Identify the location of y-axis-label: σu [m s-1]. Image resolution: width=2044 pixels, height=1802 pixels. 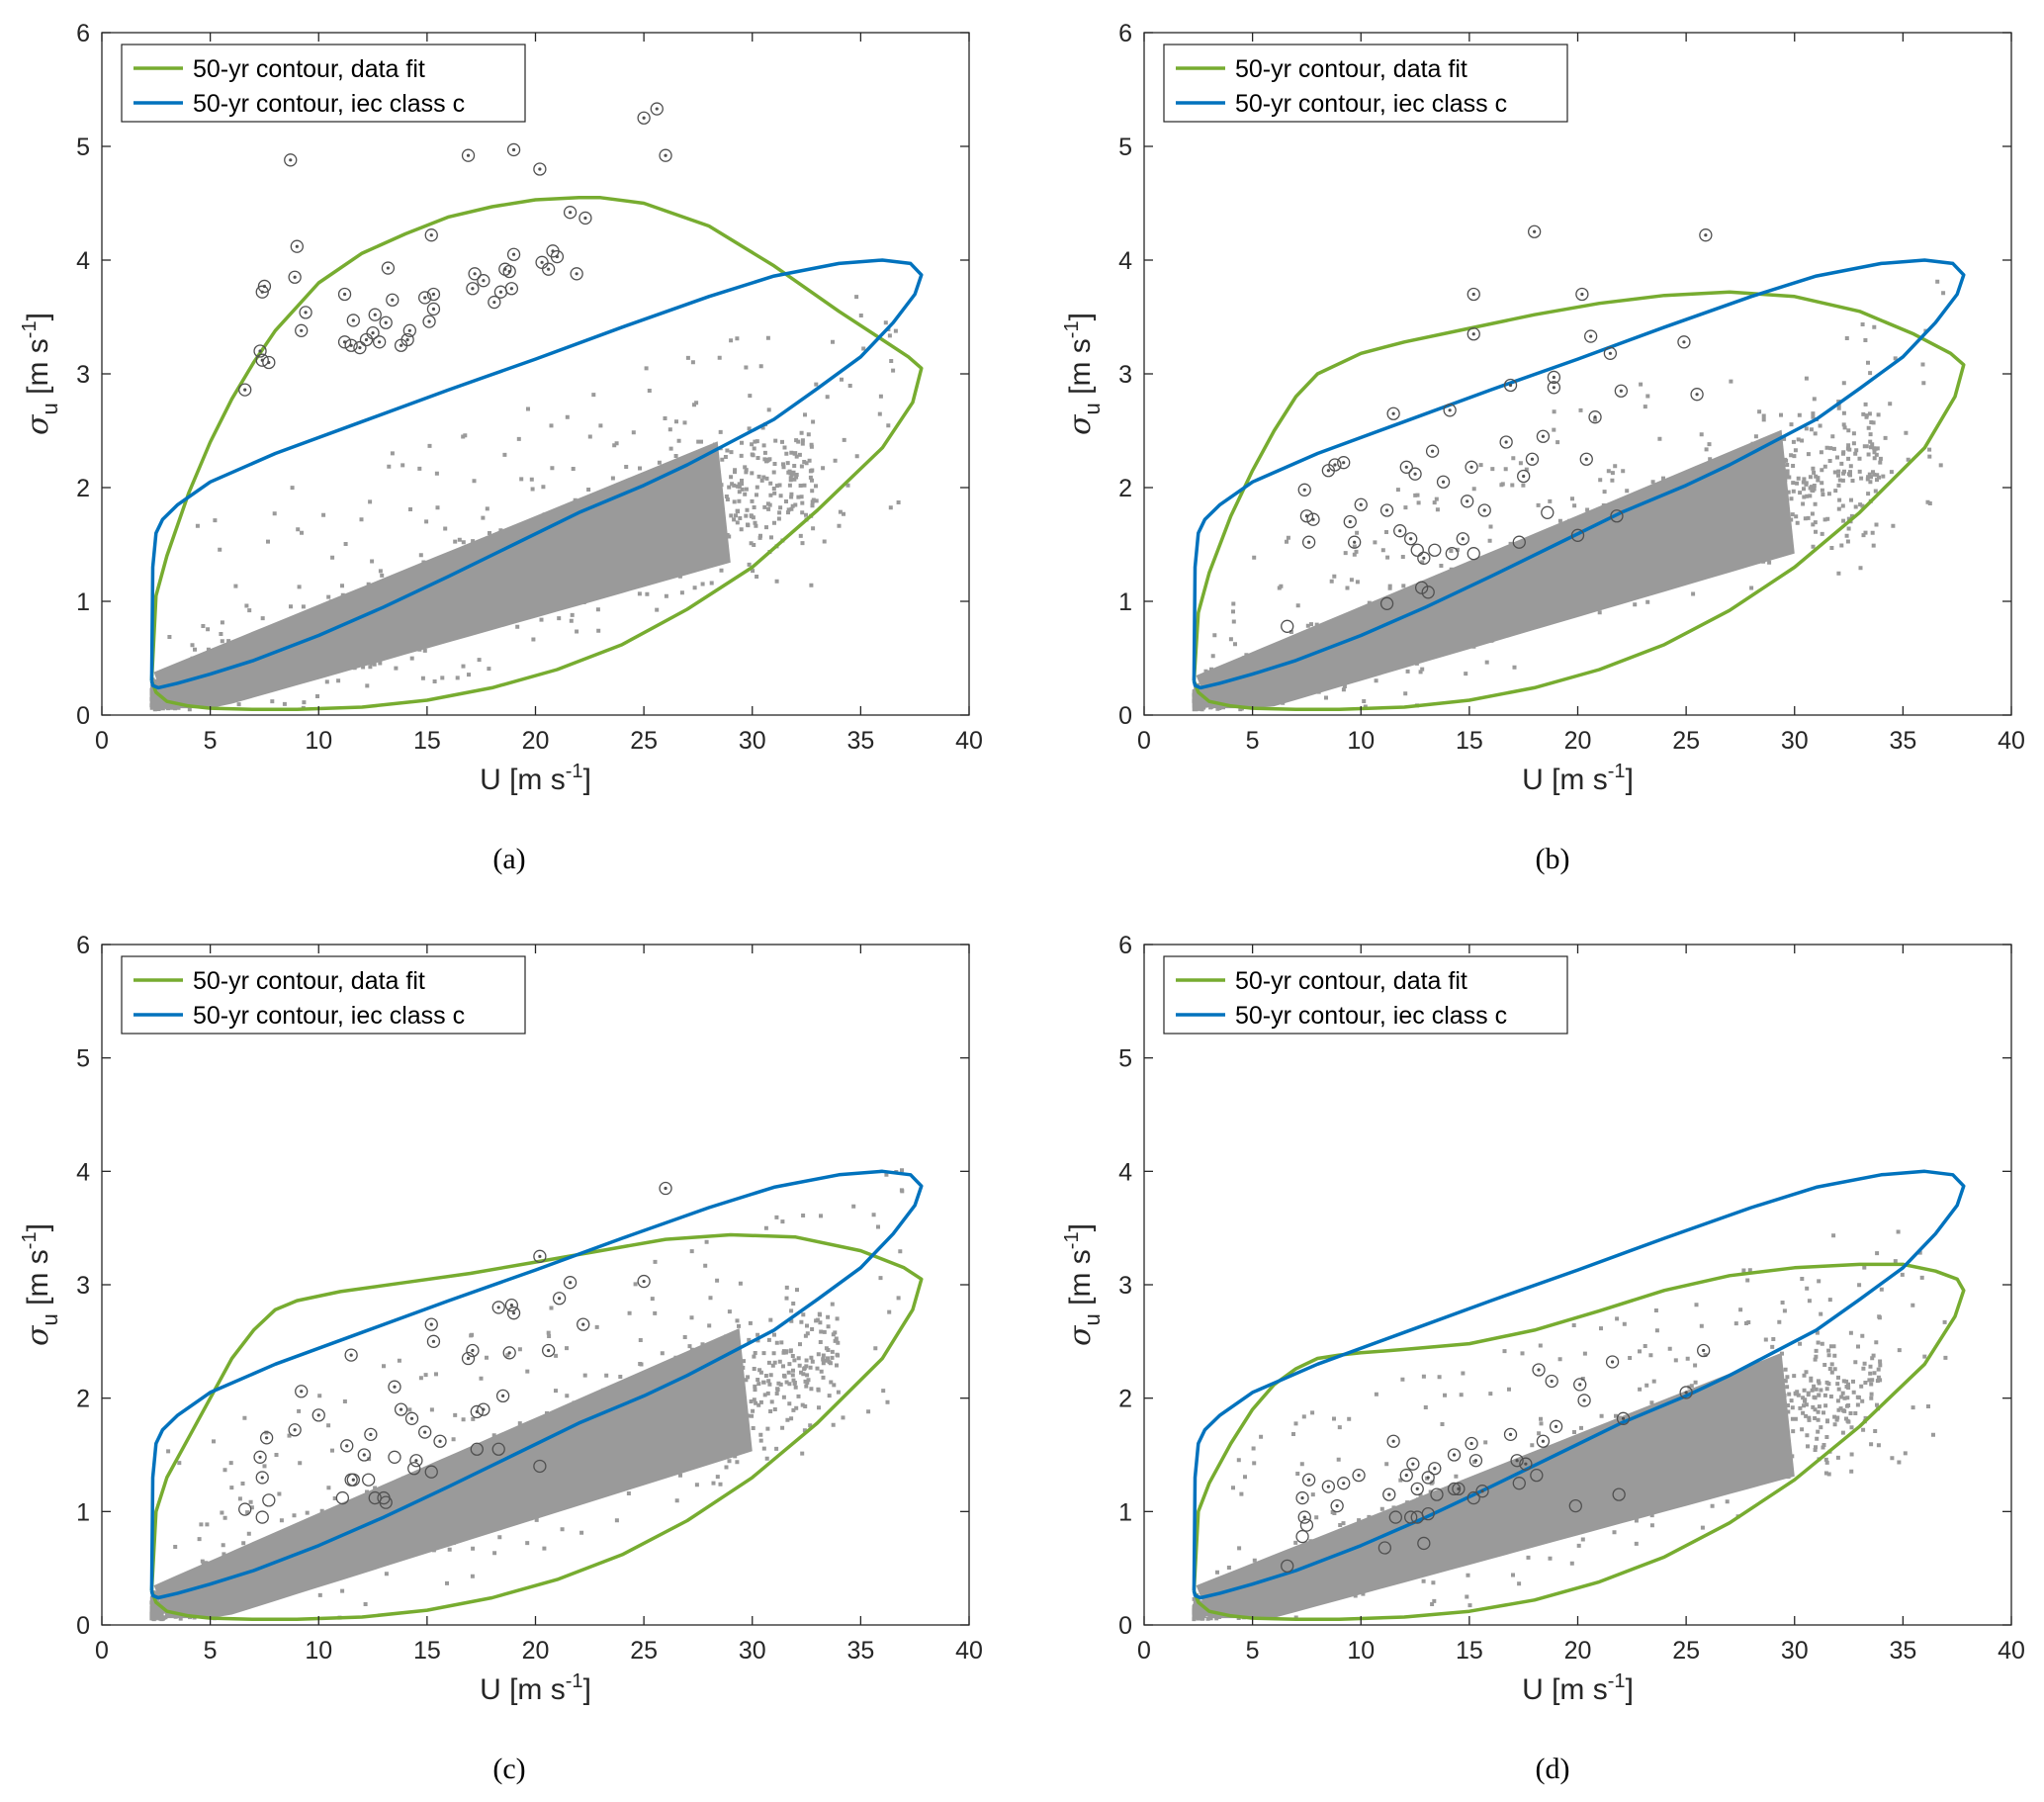
(1083, 1284).